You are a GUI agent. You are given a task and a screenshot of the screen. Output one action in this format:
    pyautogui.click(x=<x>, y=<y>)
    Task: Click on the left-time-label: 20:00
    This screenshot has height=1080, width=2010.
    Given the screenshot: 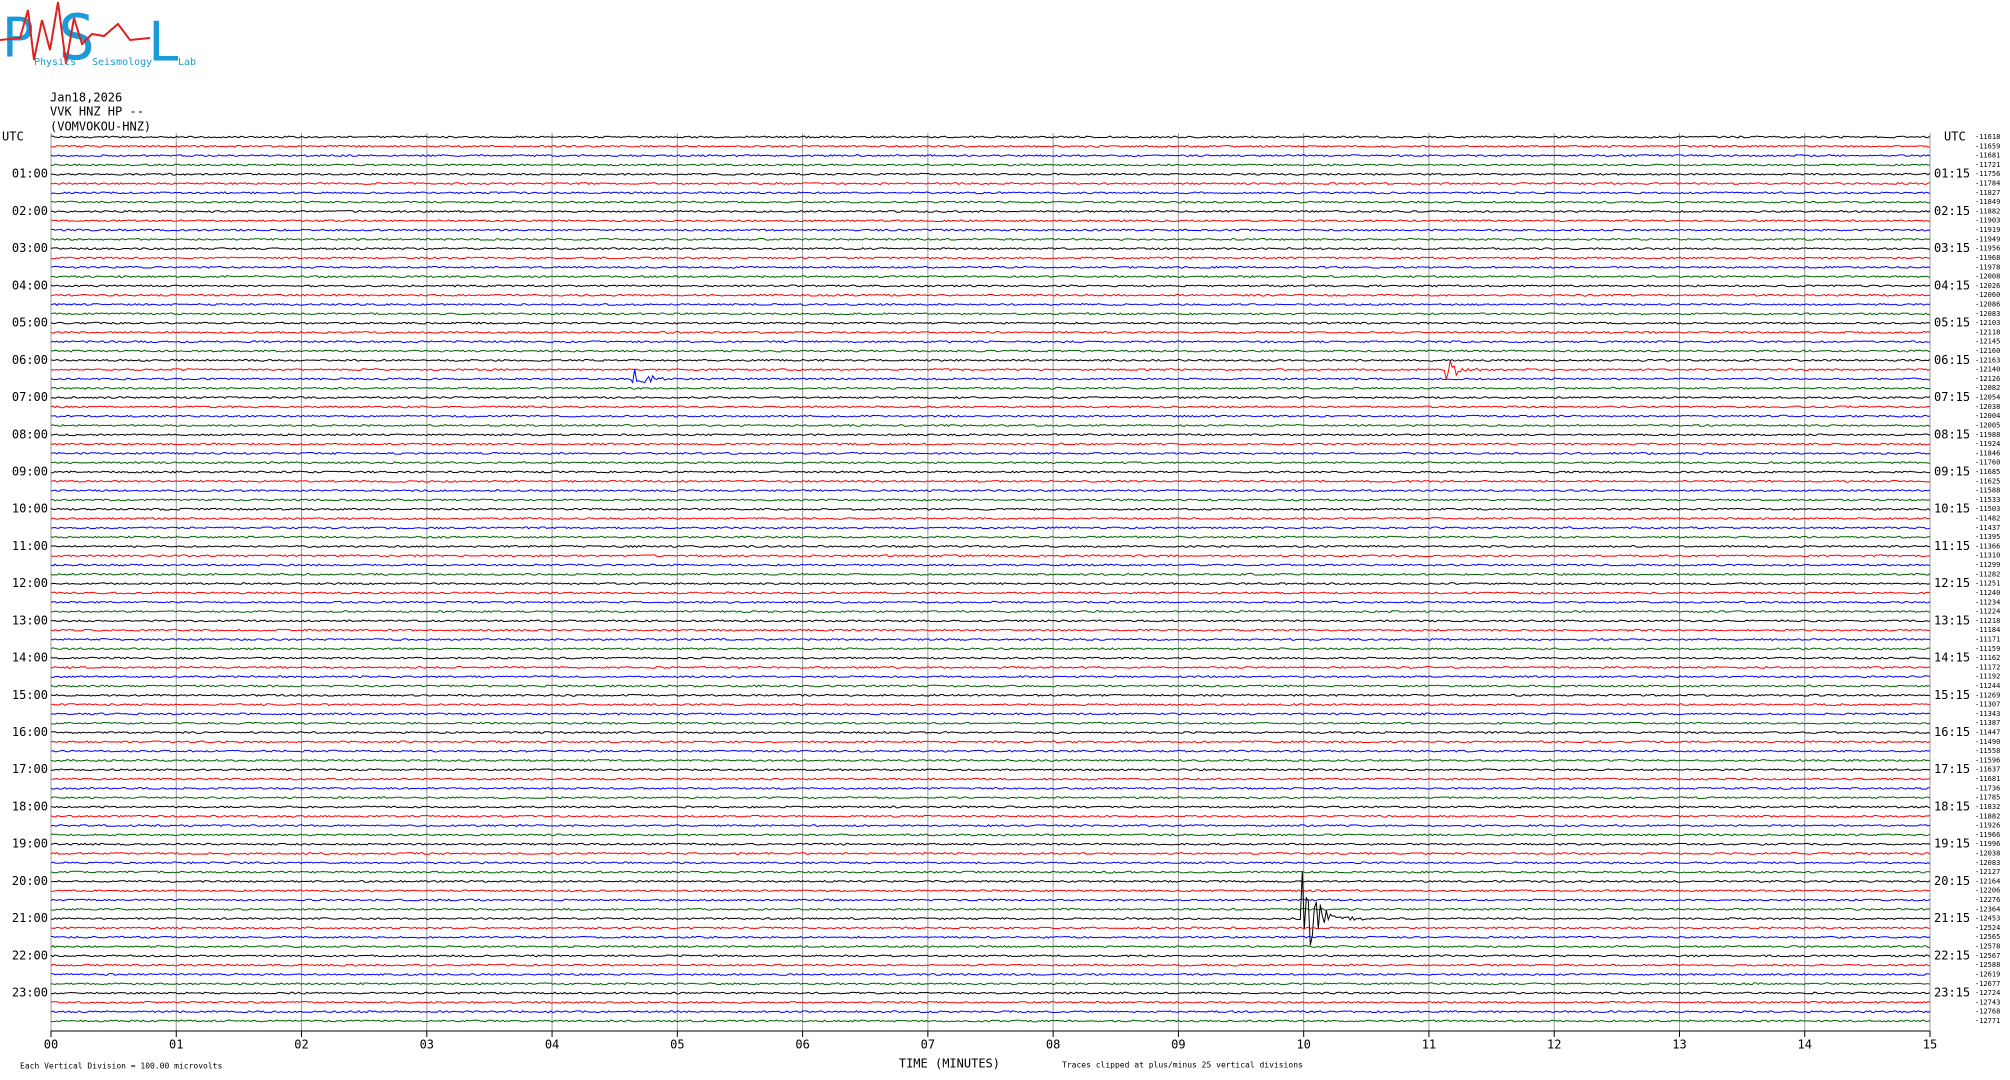 What is the action you would take?
    pyautogui.click(x=30, y=881)
    